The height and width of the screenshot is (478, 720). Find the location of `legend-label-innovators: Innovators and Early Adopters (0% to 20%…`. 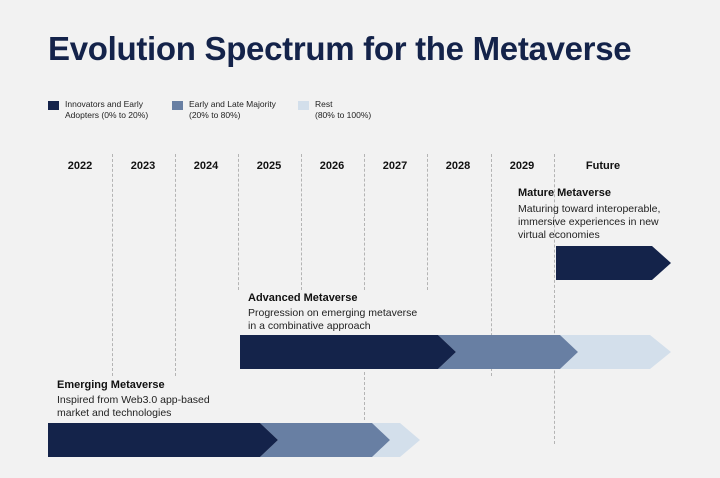

legend-label-innovators: Innovators and Early Adopters (0% to 20%… is located at coordinates (107, 109).